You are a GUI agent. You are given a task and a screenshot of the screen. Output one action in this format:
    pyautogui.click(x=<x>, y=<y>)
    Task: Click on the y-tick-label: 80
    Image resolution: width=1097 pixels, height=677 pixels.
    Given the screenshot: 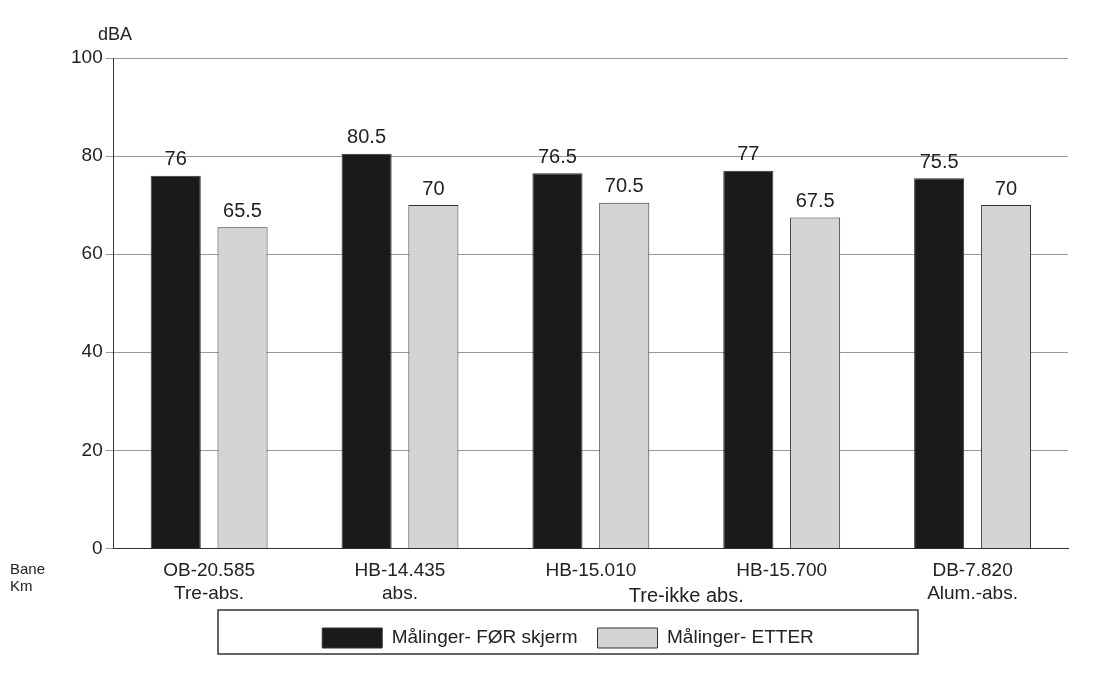 What is the action you would take?
    pyautogui.click(x=92, y=155)
    